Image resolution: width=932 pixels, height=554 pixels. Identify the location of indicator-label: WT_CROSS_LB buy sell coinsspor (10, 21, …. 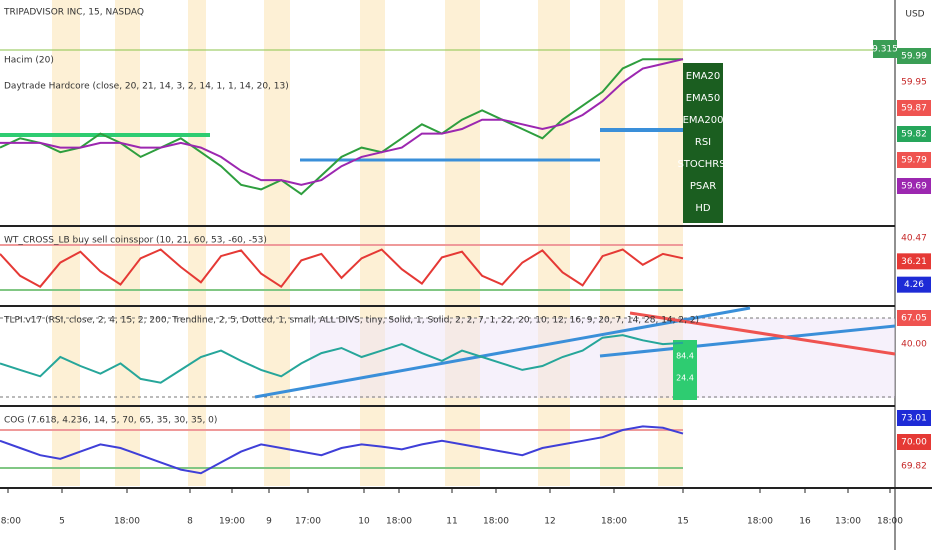
(135, 241).